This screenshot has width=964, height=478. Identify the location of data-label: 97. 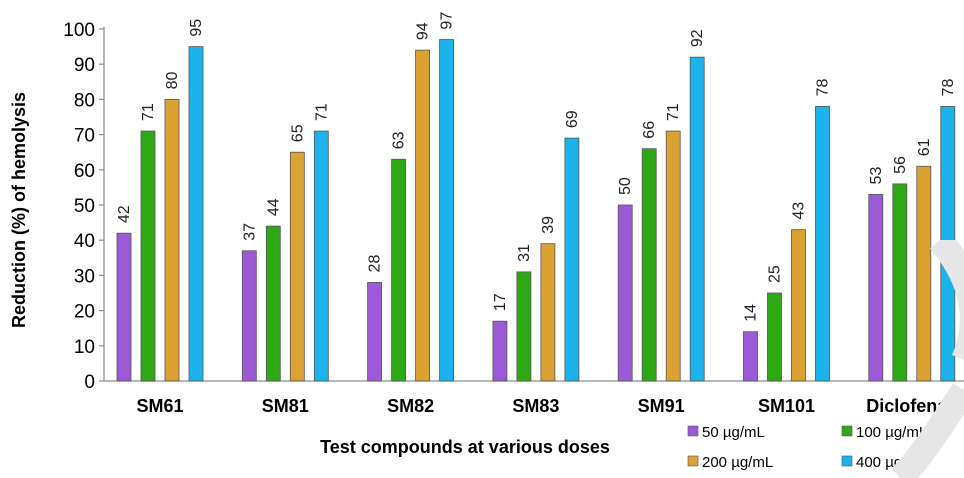
(447, 21).